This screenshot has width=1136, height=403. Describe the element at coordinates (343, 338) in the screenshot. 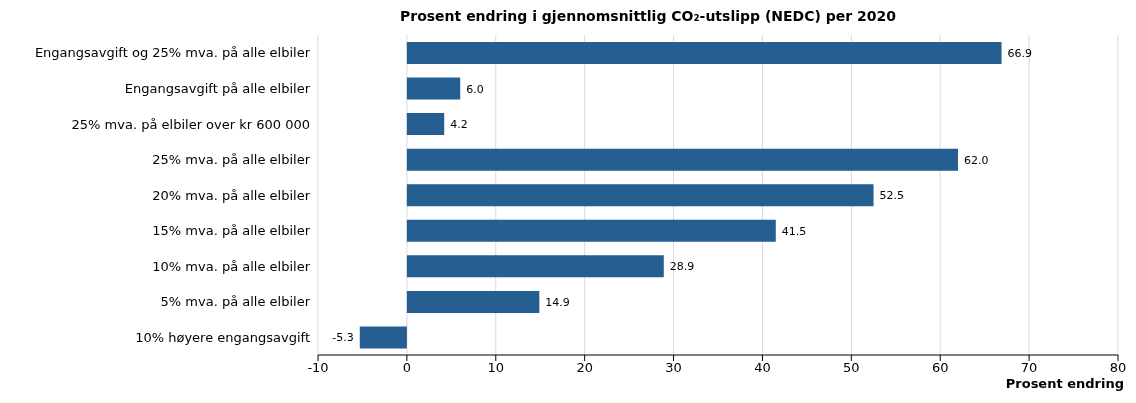

I see `data-label: -5.3` at that location.